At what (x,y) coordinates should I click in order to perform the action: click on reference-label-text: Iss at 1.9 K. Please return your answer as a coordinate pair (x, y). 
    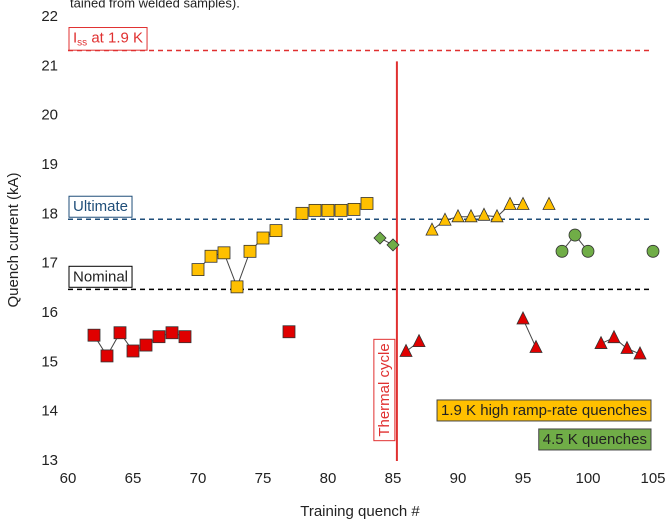
    Looking at the image, I should click on (108, 39).